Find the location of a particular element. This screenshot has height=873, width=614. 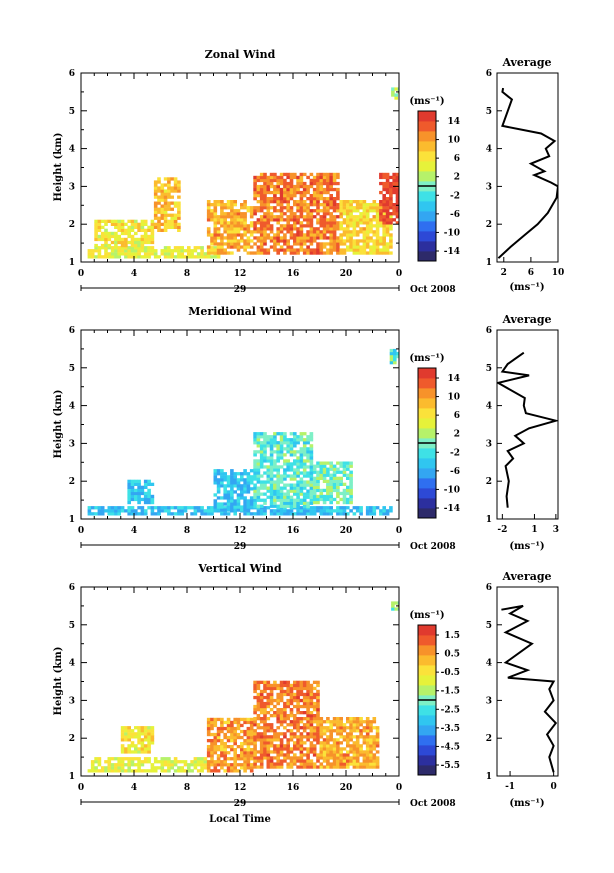

xtick-label: 20 is located at coordinates (346, 531).